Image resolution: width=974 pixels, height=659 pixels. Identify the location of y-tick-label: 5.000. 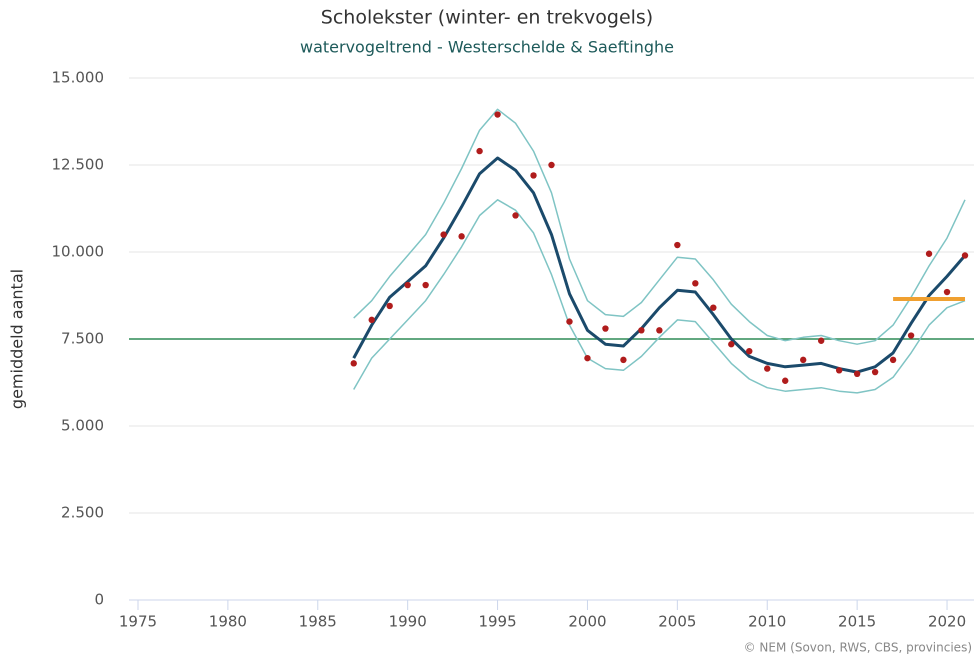
(82, 426).